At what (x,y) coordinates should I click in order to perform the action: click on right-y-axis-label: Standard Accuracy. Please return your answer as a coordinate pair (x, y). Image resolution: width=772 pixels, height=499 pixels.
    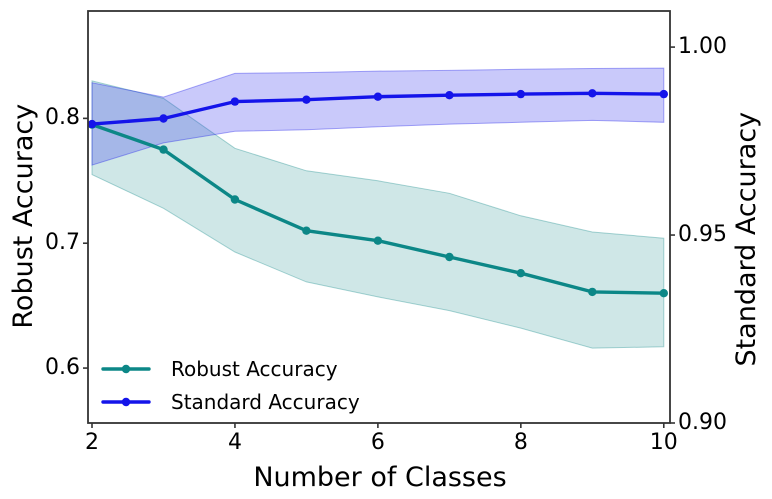
    Looking at the image, I should click on (746, 239).